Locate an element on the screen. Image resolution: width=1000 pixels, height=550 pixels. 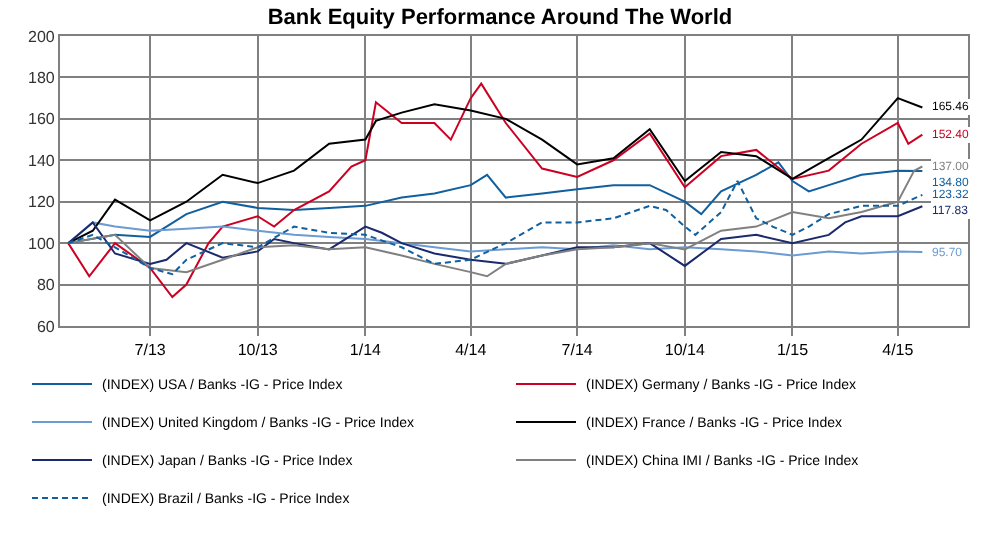
y-tick-label: 60 is located at coordinates (46, 326).